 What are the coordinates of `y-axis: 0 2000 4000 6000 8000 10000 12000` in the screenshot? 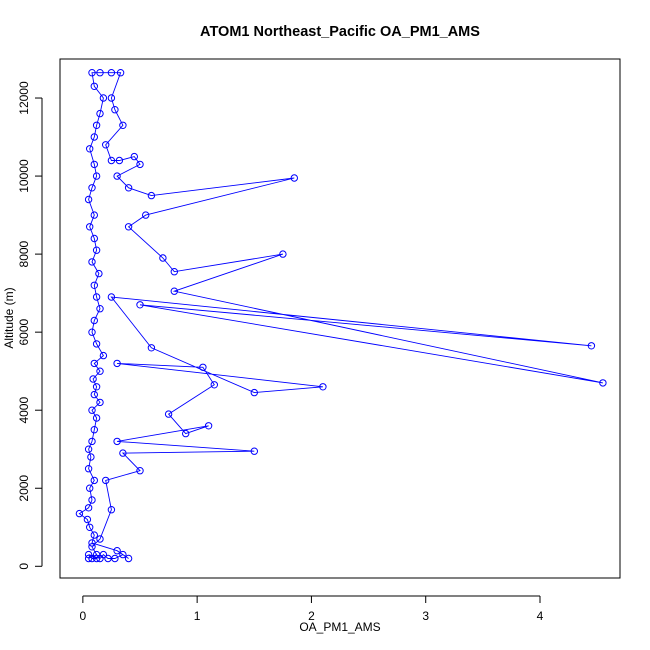 It's located at (30, 325).